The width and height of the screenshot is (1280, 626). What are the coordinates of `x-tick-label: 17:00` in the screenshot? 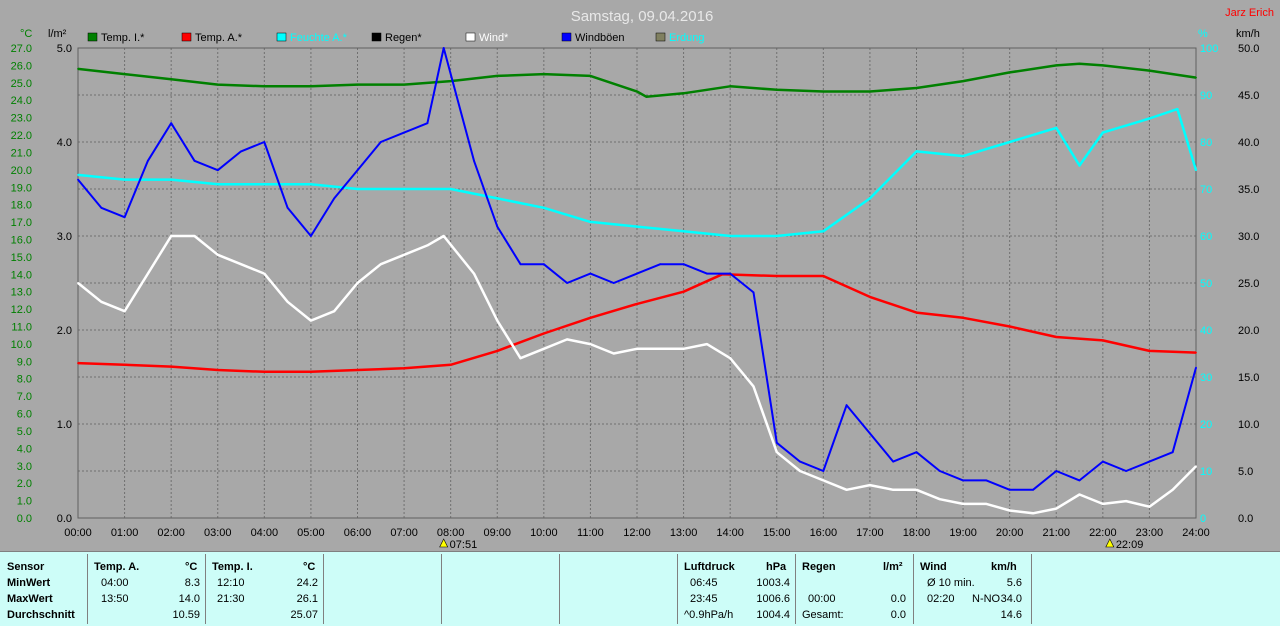 It's located at (870, 533).